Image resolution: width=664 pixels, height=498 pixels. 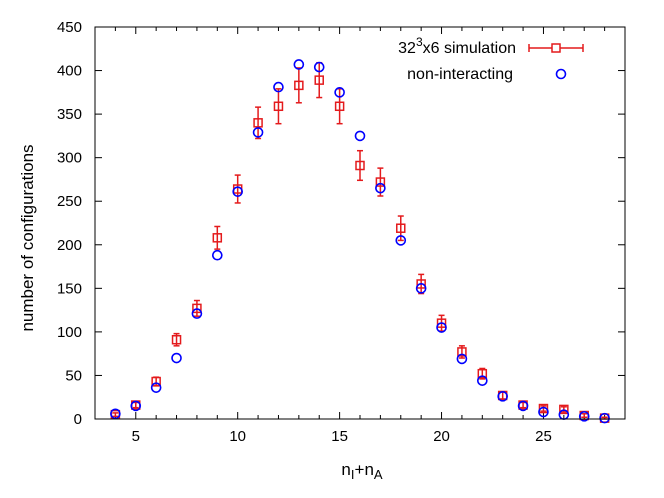 What do you see at coordinates (27, 237) in the screenshot?
I see `y-axis-label: number of configurations` at bounding box center [27, 237].